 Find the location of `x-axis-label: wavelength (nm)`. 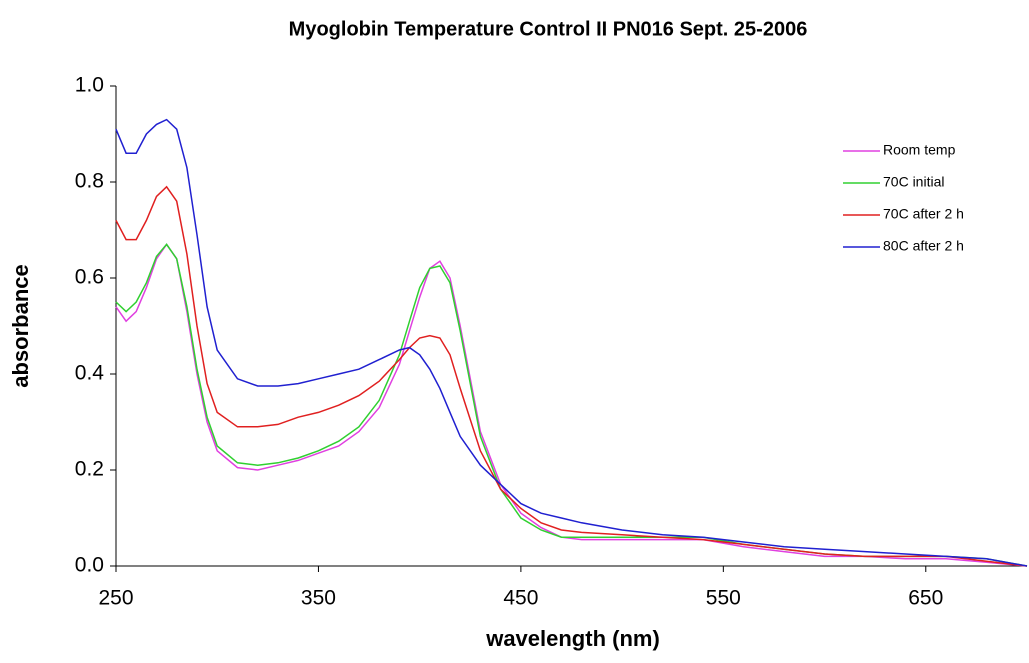

x-axis-label: wavelength (nm) is located at coordinates (572, 638).